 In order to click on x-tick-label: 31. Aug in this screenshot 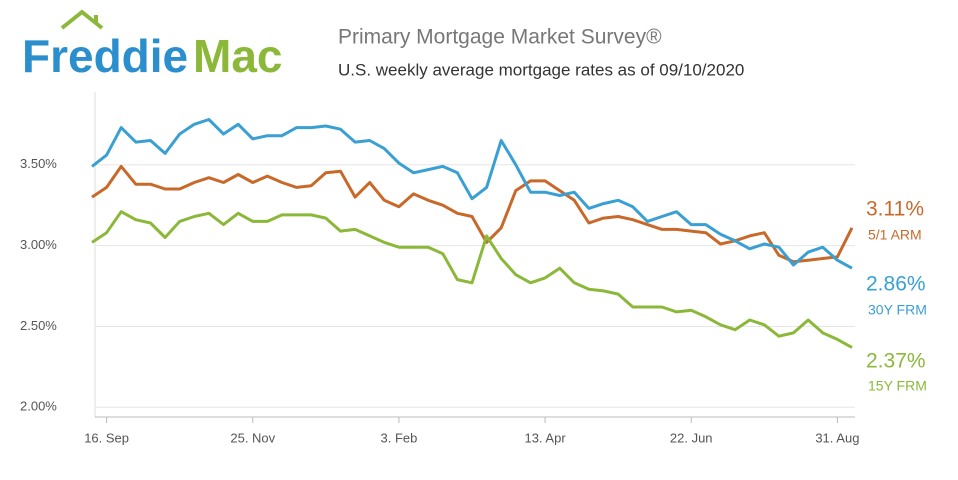, I will do `click(837, 437)`.